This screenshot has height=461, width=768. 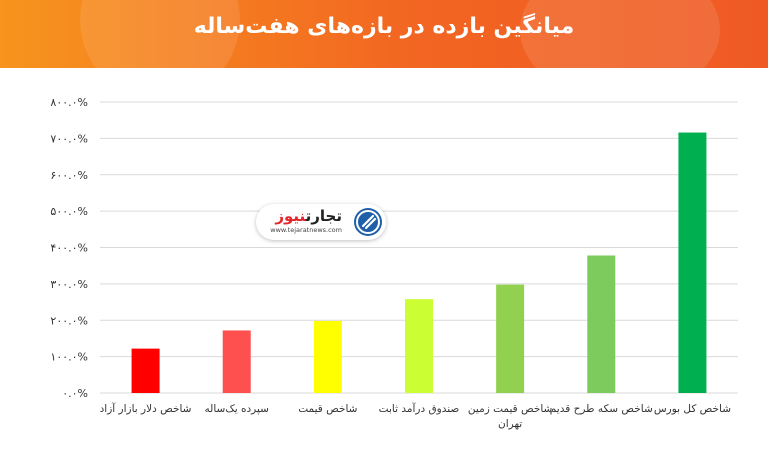 I want to click on x-tick-label: شاخص کل بورس, so click(x=692, y=409).